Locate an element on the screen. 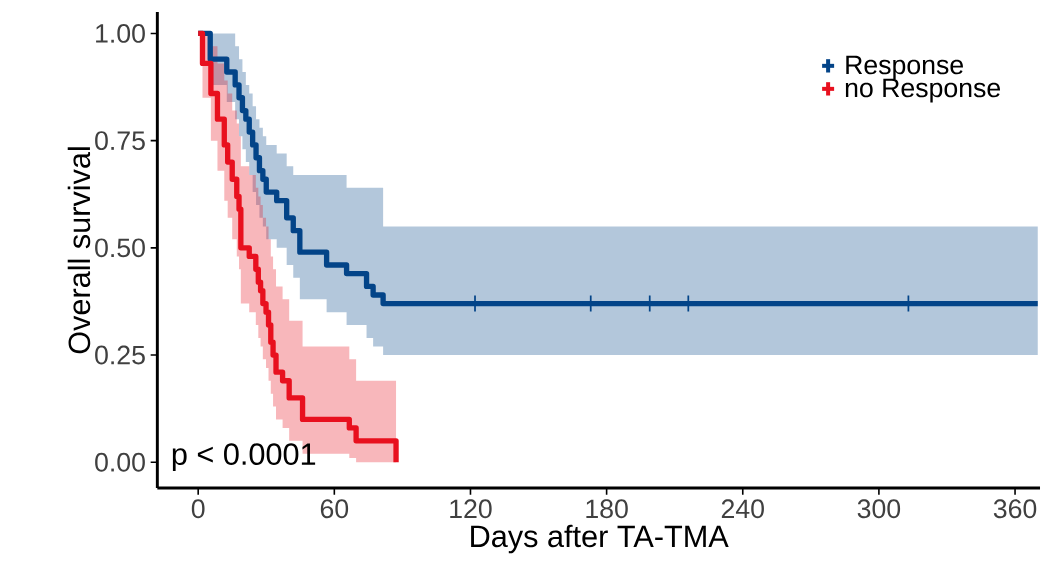 The image size is (1050, 570). x-tick-label: 300 is located at coordinates (879, 509).